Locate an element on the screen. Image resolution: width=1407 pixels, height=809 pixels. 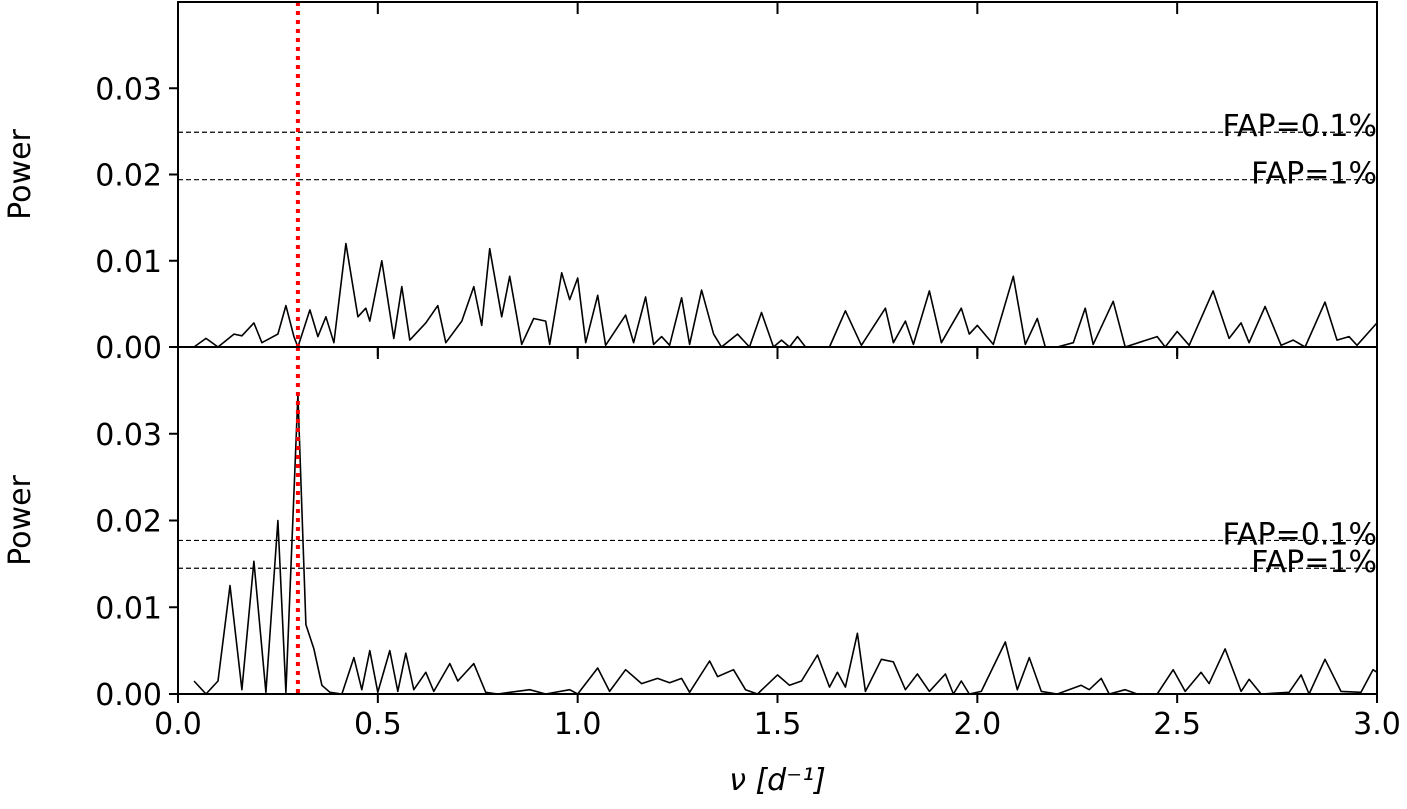
x-tick-label: 1.0 is located at coordinates (578, 724).